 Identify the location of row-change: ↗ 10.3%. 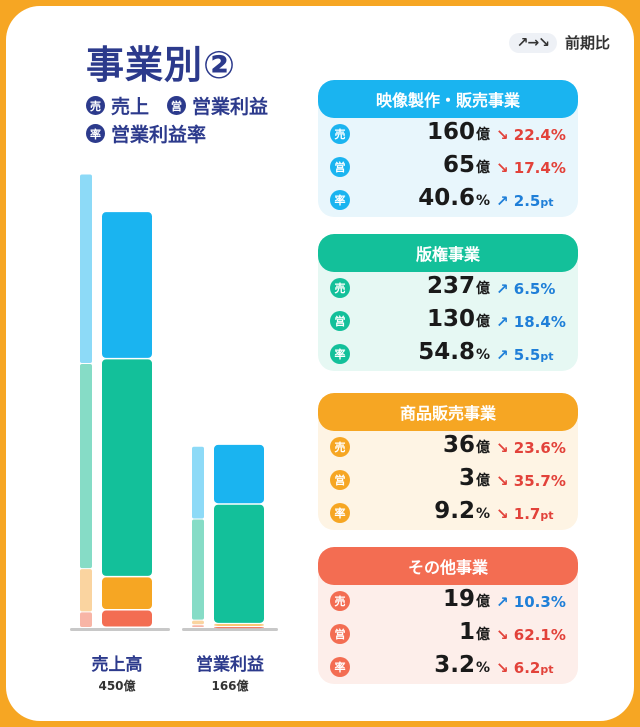
(531, 602).